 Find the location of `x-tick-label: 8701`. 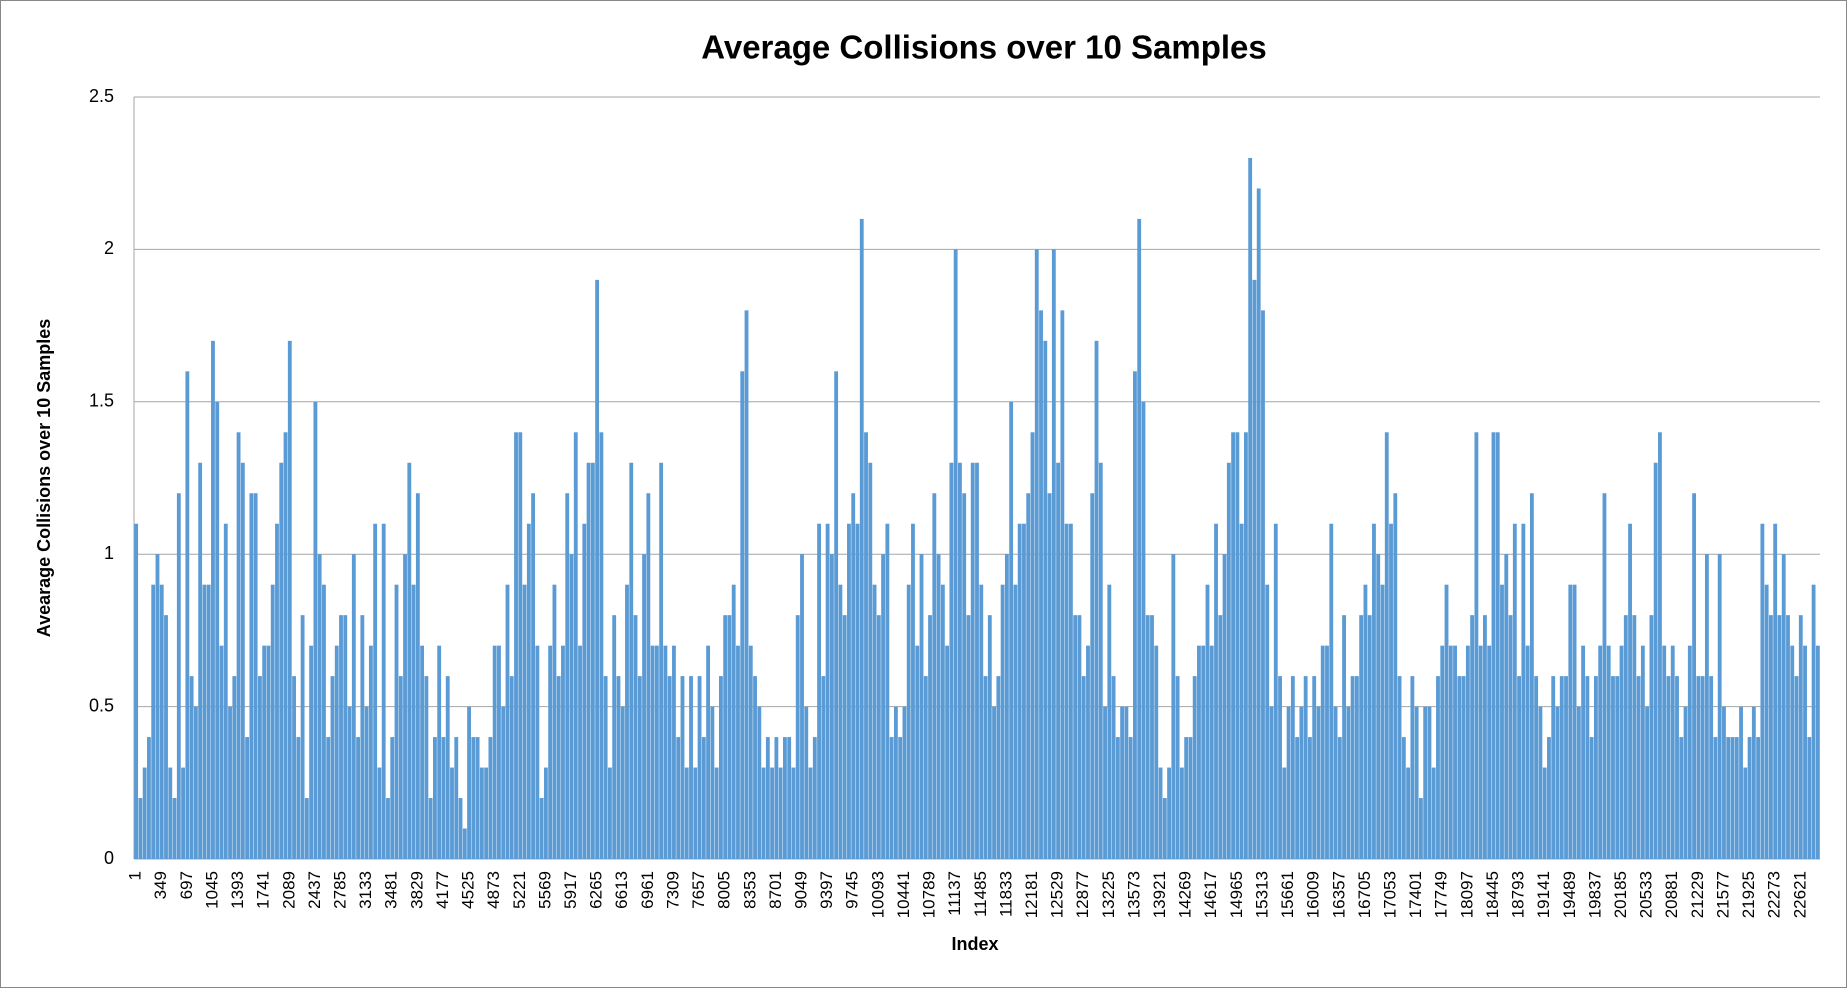

x-tick-label: 8701 is located at coordinates (775, 890).